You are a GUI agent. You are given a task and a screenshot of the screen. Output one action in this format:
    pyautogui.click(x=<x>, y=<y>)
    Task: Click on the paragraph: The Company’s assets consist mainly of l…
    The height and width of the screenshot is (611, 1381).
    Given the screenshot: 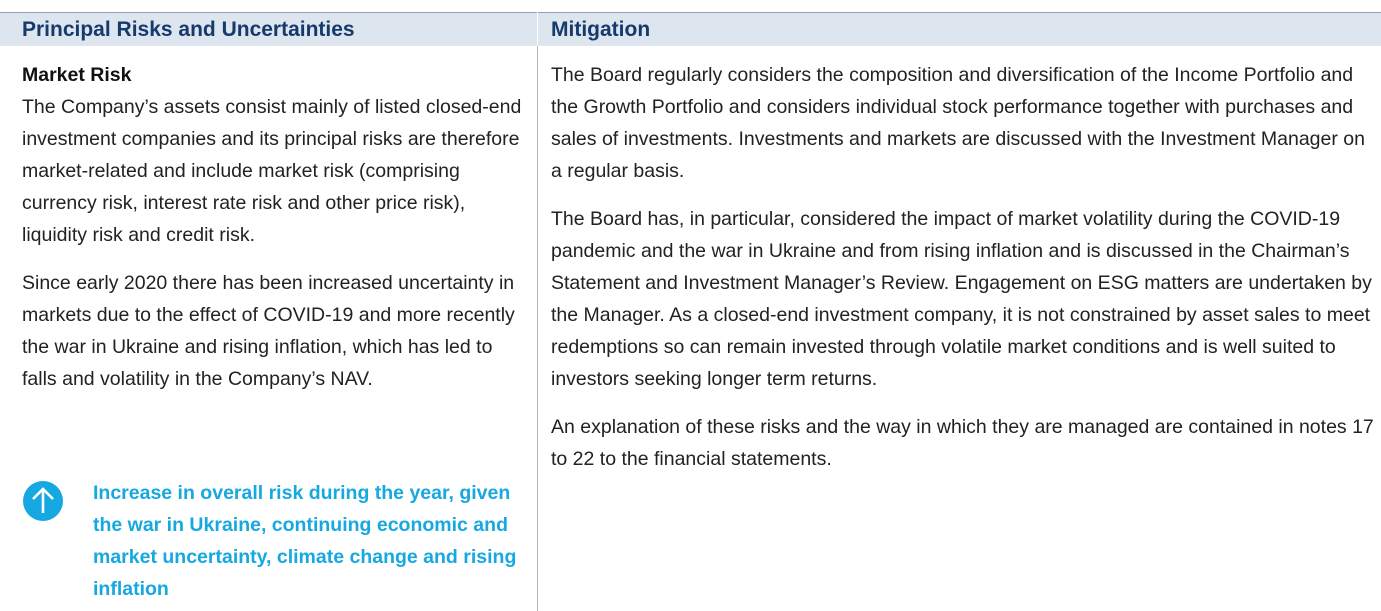 What is the action you would take?
    pyautogui.click(x=272, y=171)
    